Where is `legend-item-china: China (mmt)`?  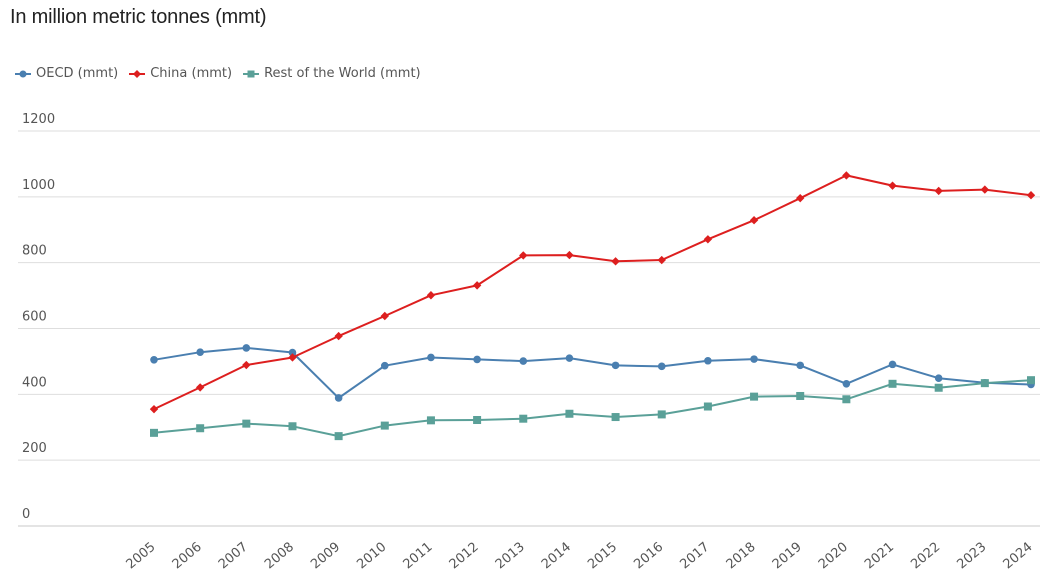 legend-item-china: China (mmt) is located at coordinates (180, 73).